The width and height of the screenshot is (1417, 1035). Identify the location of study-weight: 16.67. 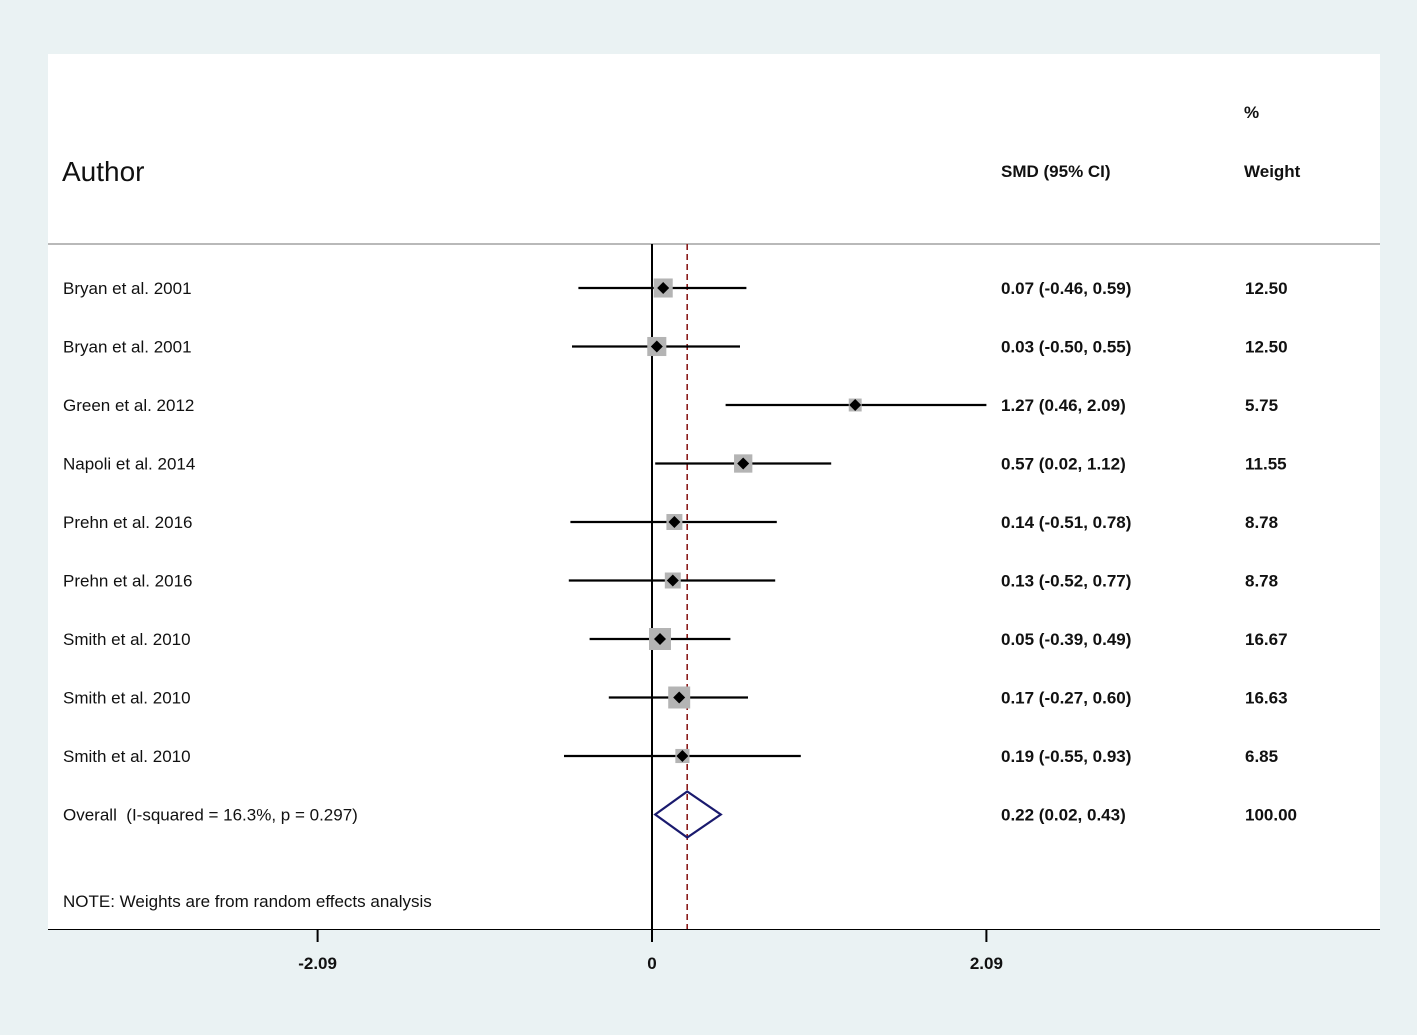
(1266, 639).